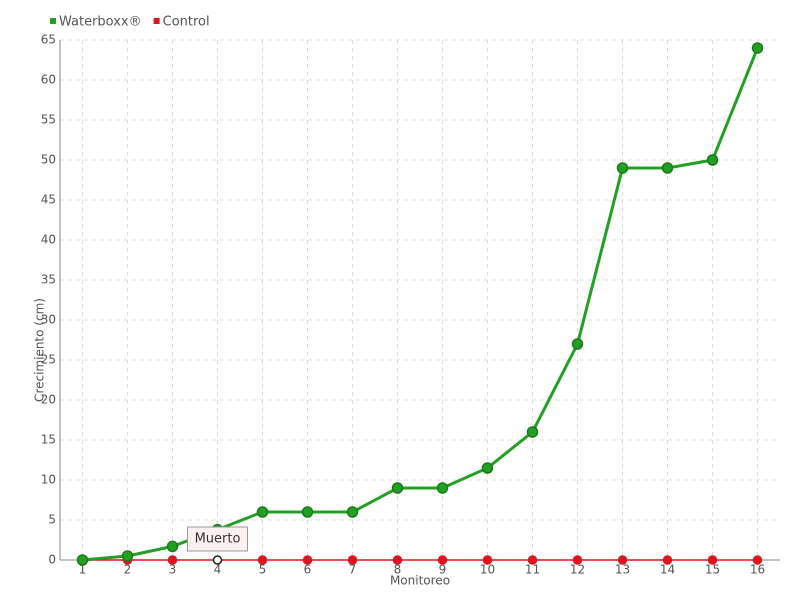 Image resolution: width=800 pixels, height=600 pixels. I want to click on x-tick-label: 13, so click(622, 570).